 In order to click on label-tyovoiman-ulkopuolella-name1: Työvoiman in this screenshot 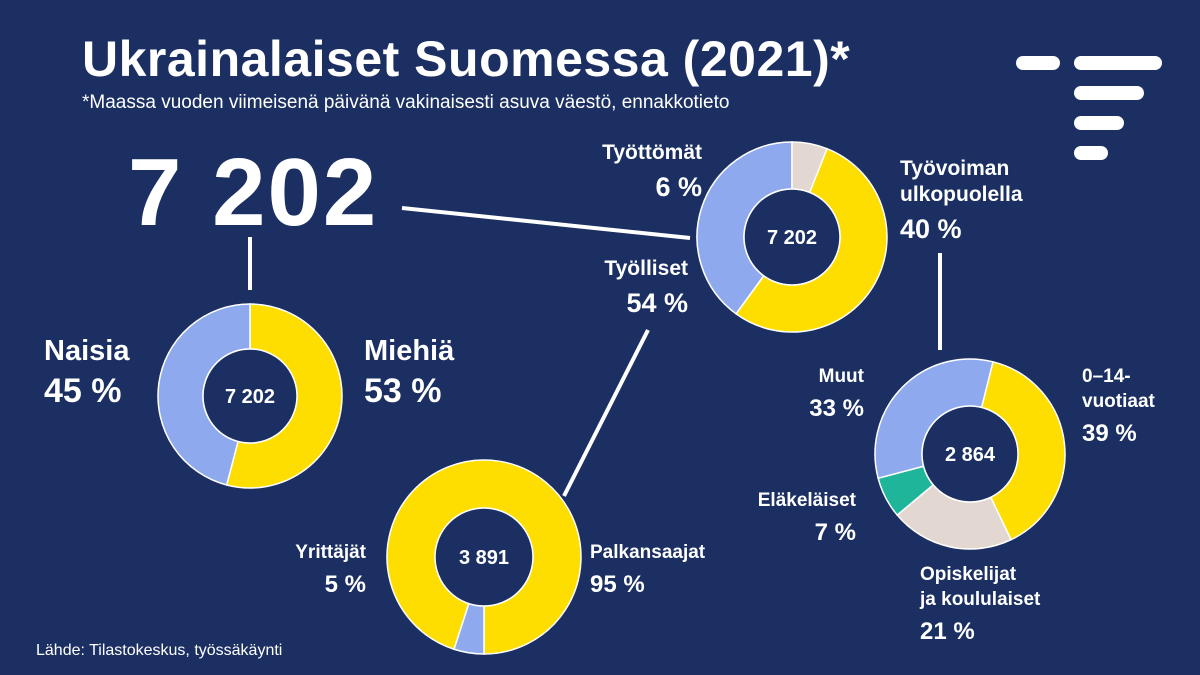, I will do `click(955, 168)`.